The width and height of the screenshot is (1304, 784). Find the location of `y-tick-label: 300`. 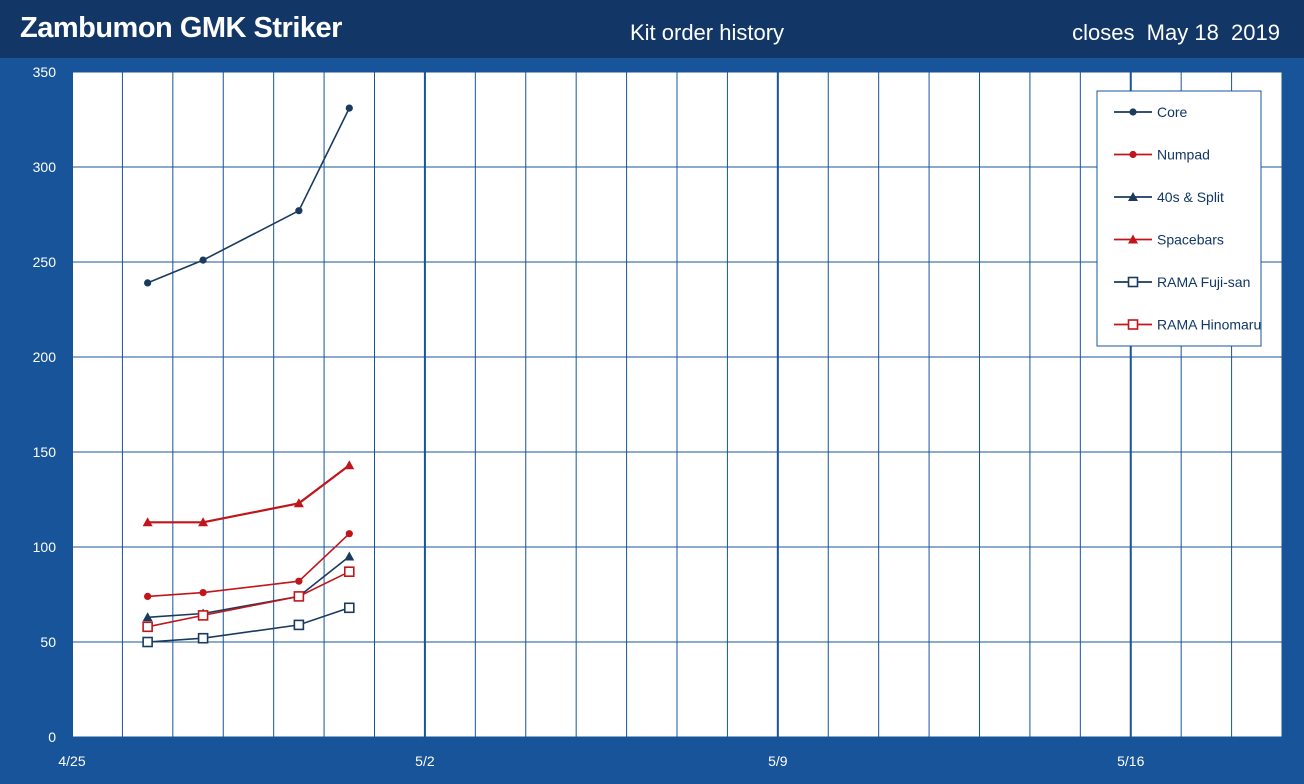

y-tick-label: 300 is located at coordinates (45, 167).